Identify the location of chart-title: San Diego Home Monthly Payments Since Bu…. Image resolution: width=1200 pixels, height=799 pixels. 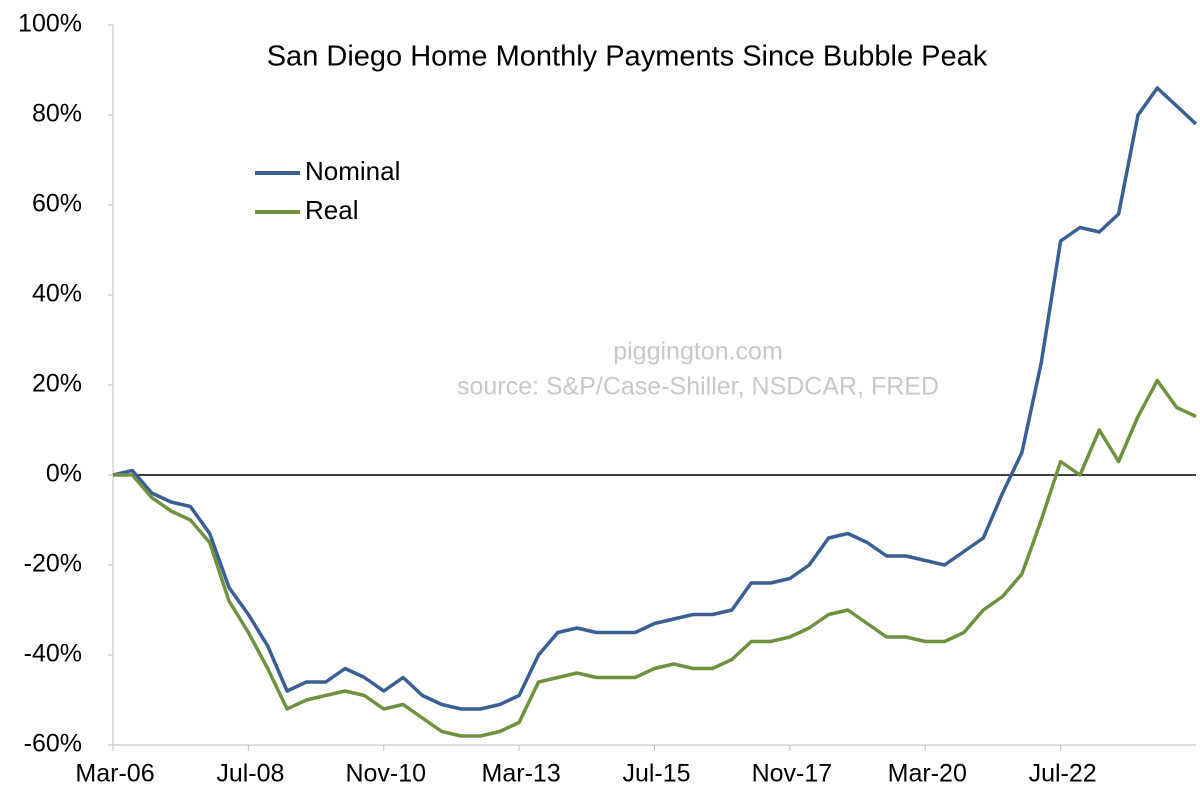
(627, 57).